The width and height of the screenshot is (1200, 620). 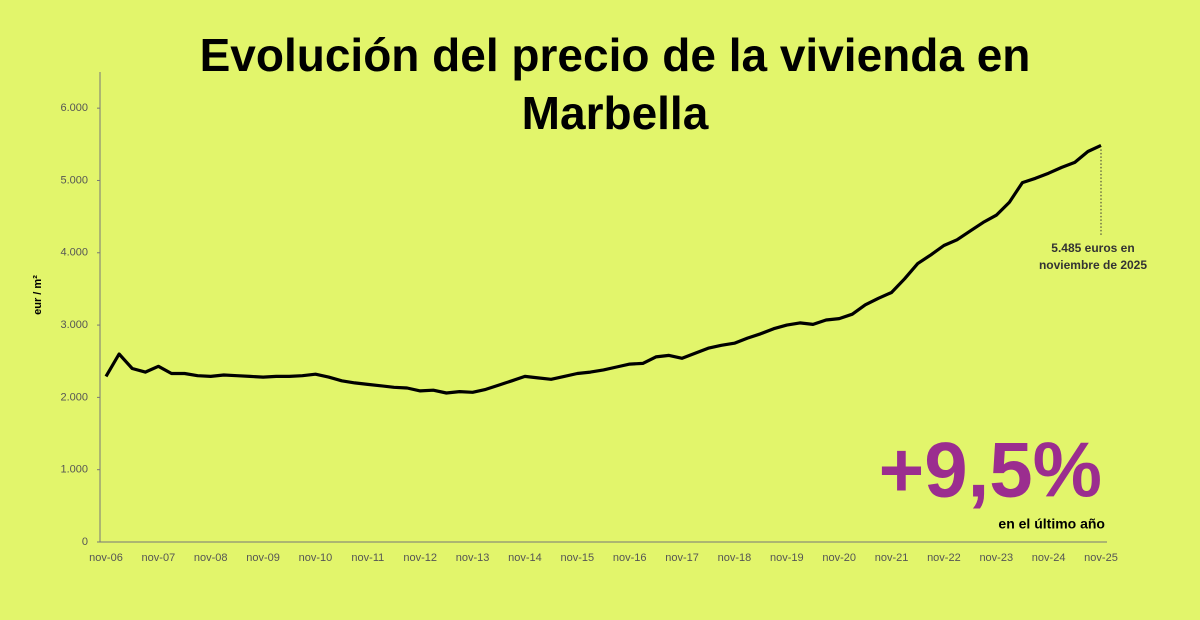 What do you see at coordinates (85, 542) in the screenshot?
I see `y-tick-label: 0` at bounding box center [85, 542].